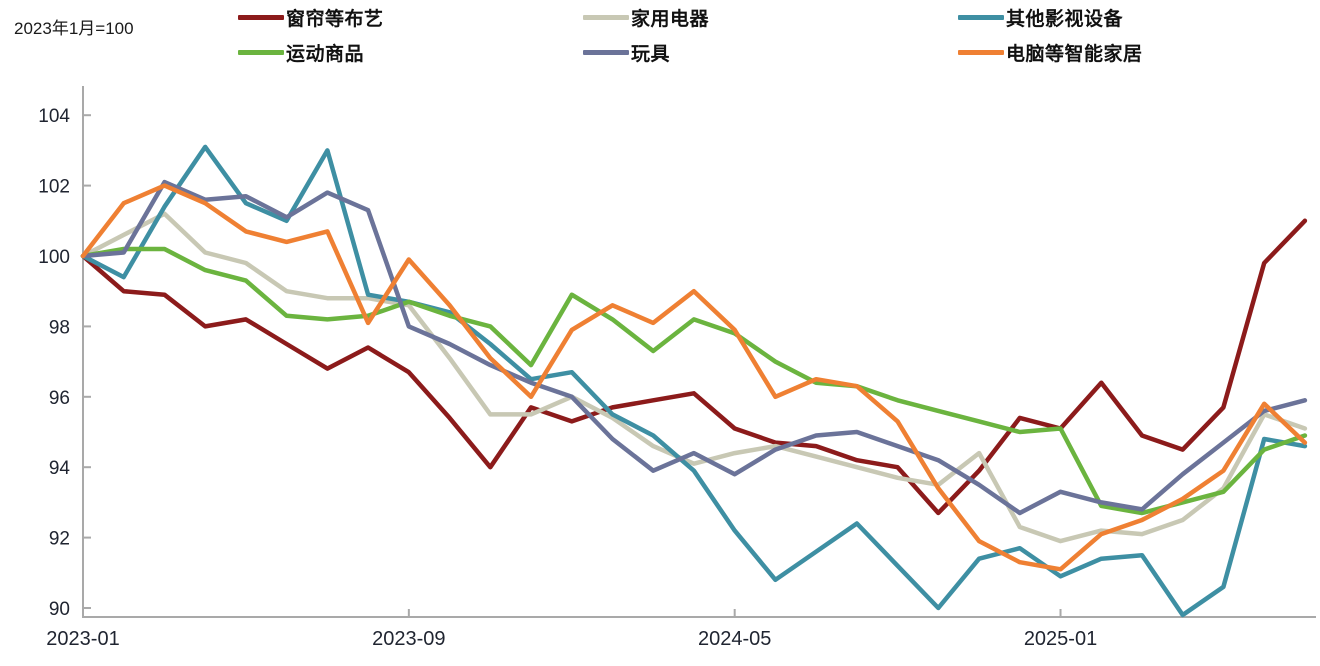  What do you see at coordinates (1060, 639) in the screenshot?
I see `x-tick-label: 2025-01` at bounding box center [1060, 639].